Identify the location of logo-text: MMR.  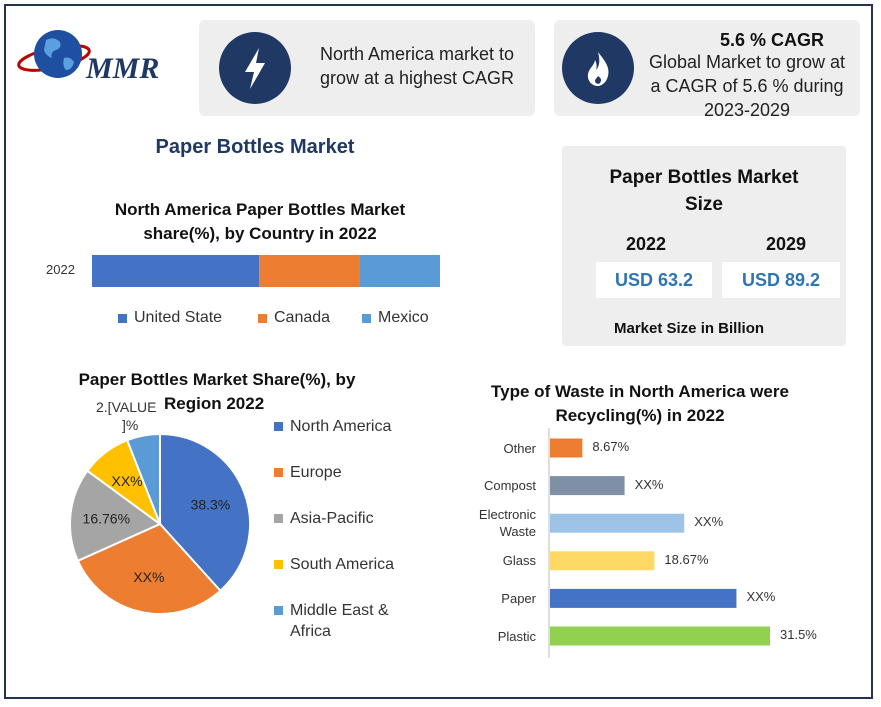
(123, 68).